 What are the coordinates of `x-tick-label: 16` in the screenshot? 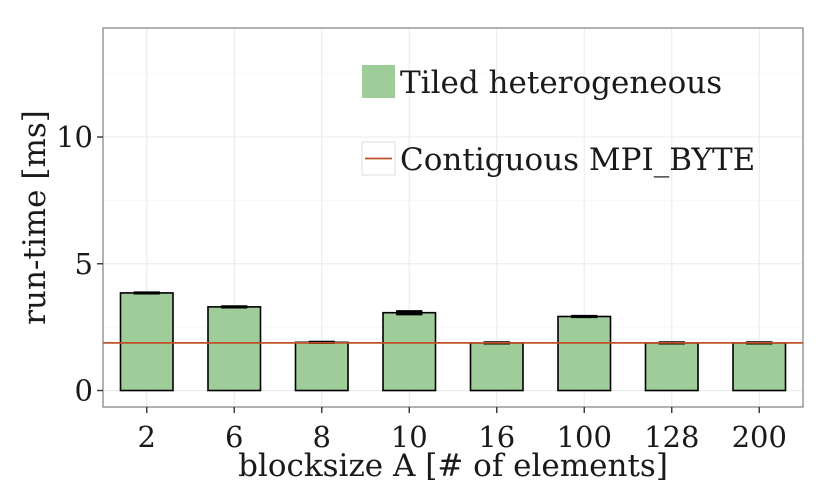 It's located at (496, 437).